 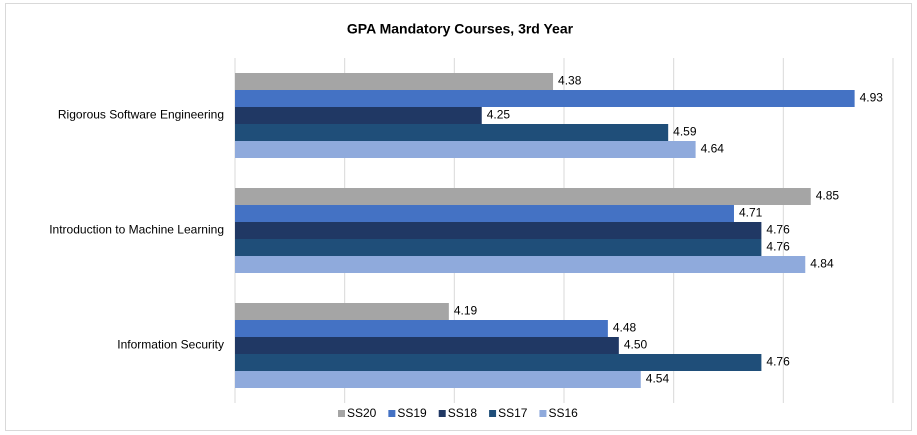 I want to click on legend-label: SS17, so click(x=513, y=413).